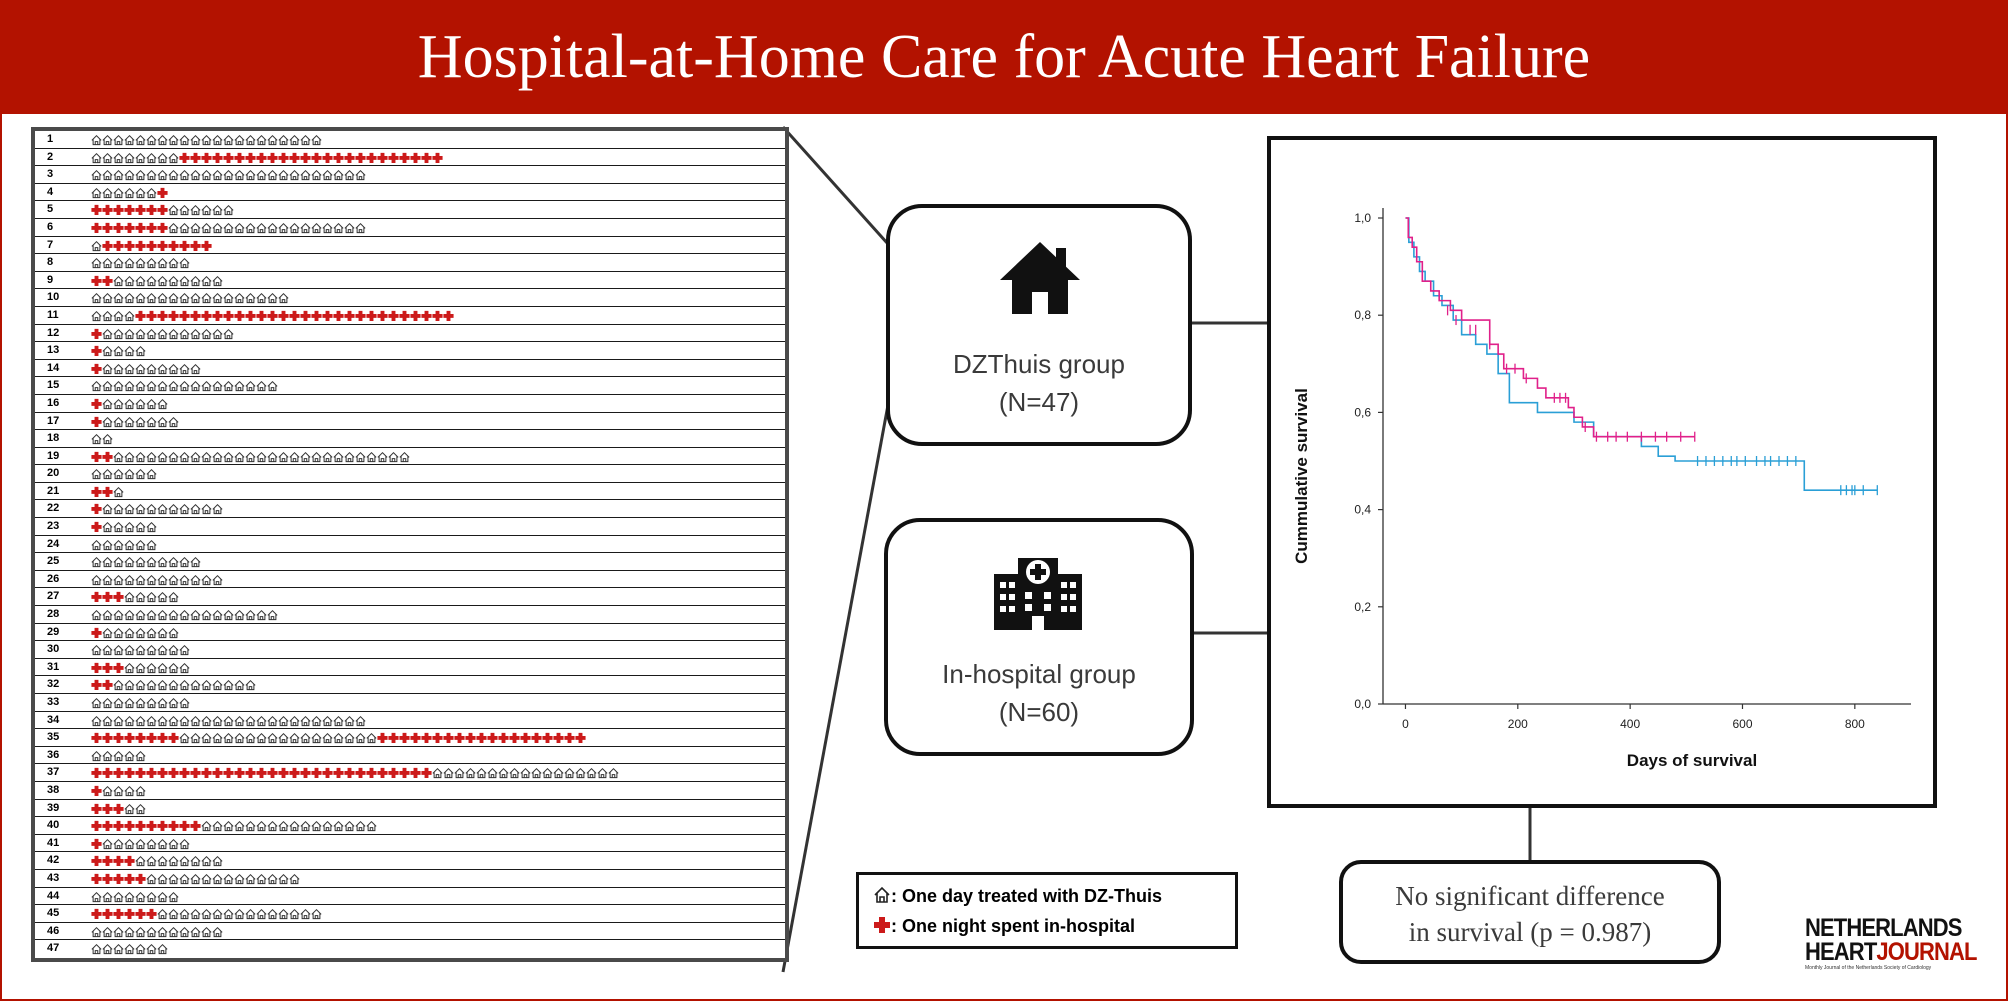 This screenshot has width=2008, height=1001. I want to click on patient-row: 8, so click(410, 263).